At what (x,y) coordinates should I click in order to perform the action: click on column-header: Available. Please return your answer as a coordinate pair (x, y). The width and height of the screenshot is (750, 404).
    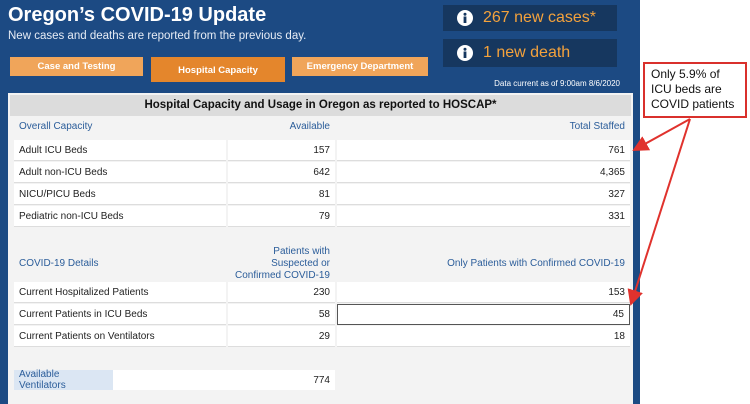
    Looking at the image, I should click on (309, 126).